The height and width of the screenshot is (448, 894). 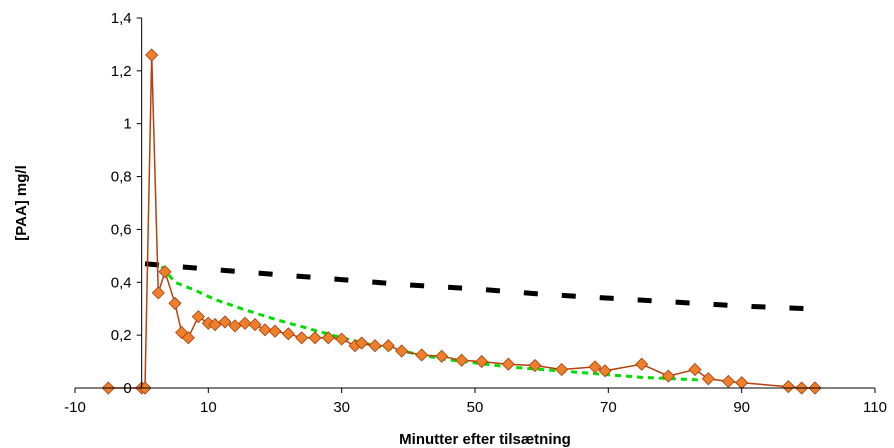 What do you see at coordinates (476, 286) in the screenshot?
I see `series-line-black-dashed` at bounding box center [476, 286].